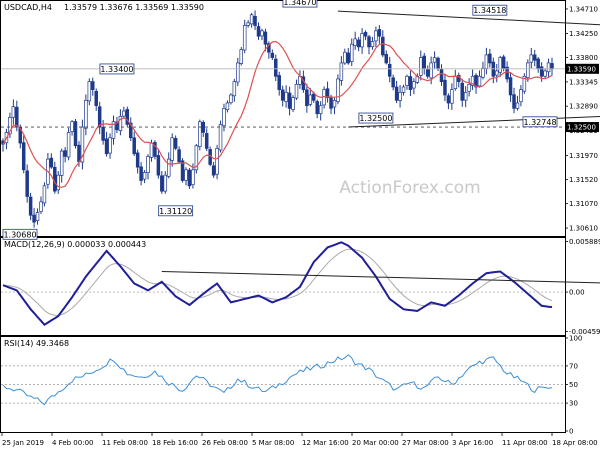 The image size is (600, 450). Describe the element at coordinates (583, 180) in the screenshot. I see `price-y-tick-label: 1.31520` at that location.